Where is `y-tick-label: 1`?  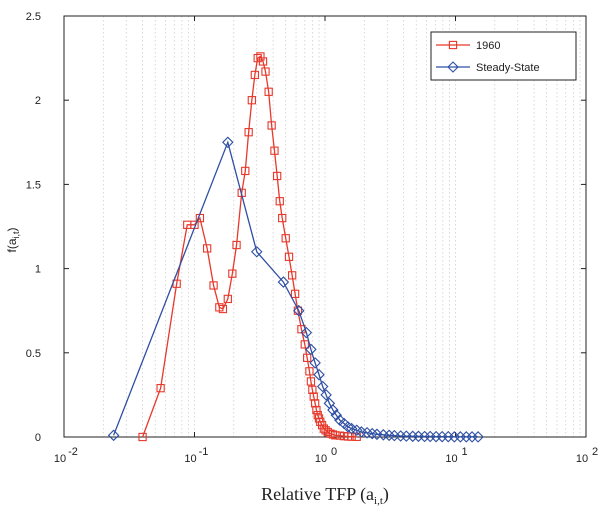
y-tick-label: 1 is located at coordinates (38, 270).